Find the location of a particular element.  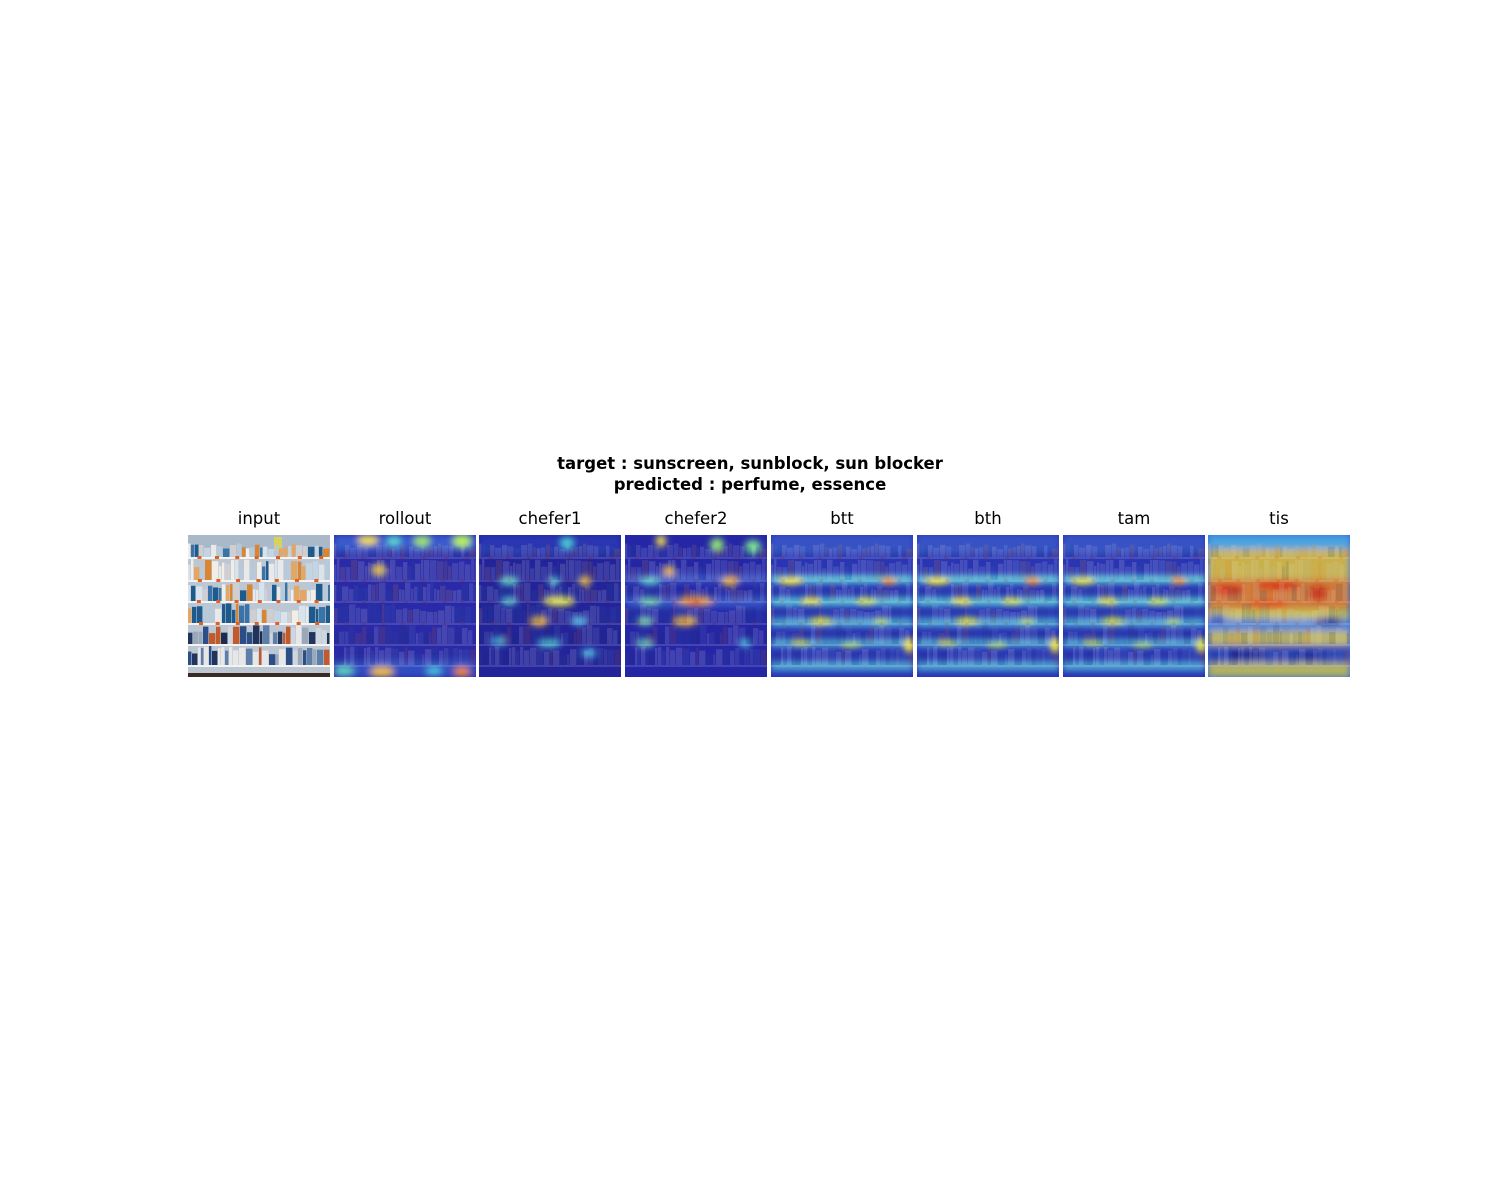

panel-btt: btt is located at coordinates (842, 593).